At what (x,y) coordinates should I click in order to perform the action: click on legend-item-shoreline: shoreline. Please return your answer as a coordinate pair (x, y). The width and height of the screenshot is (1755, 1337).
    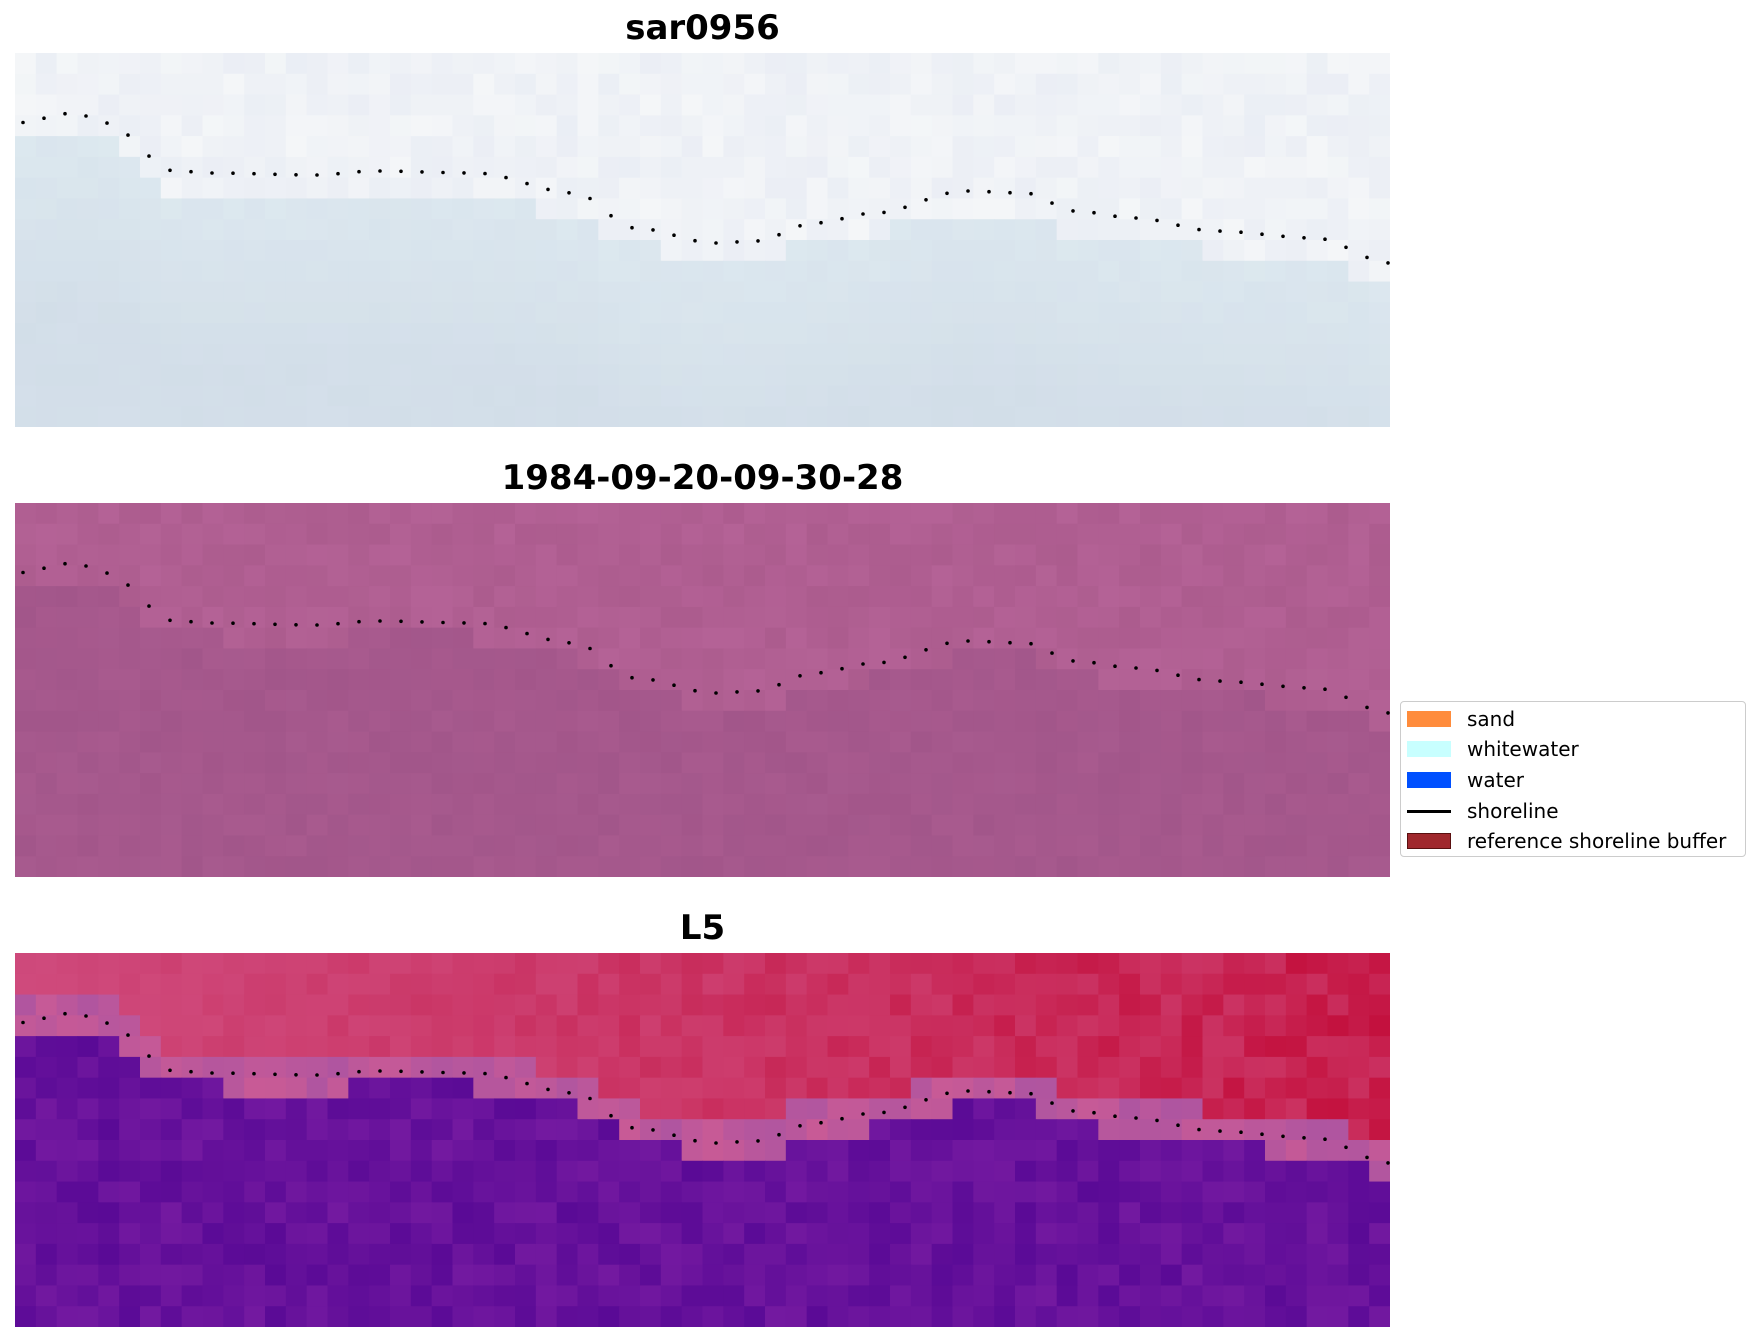
    Looking at the image, I should click on (1483, 811).